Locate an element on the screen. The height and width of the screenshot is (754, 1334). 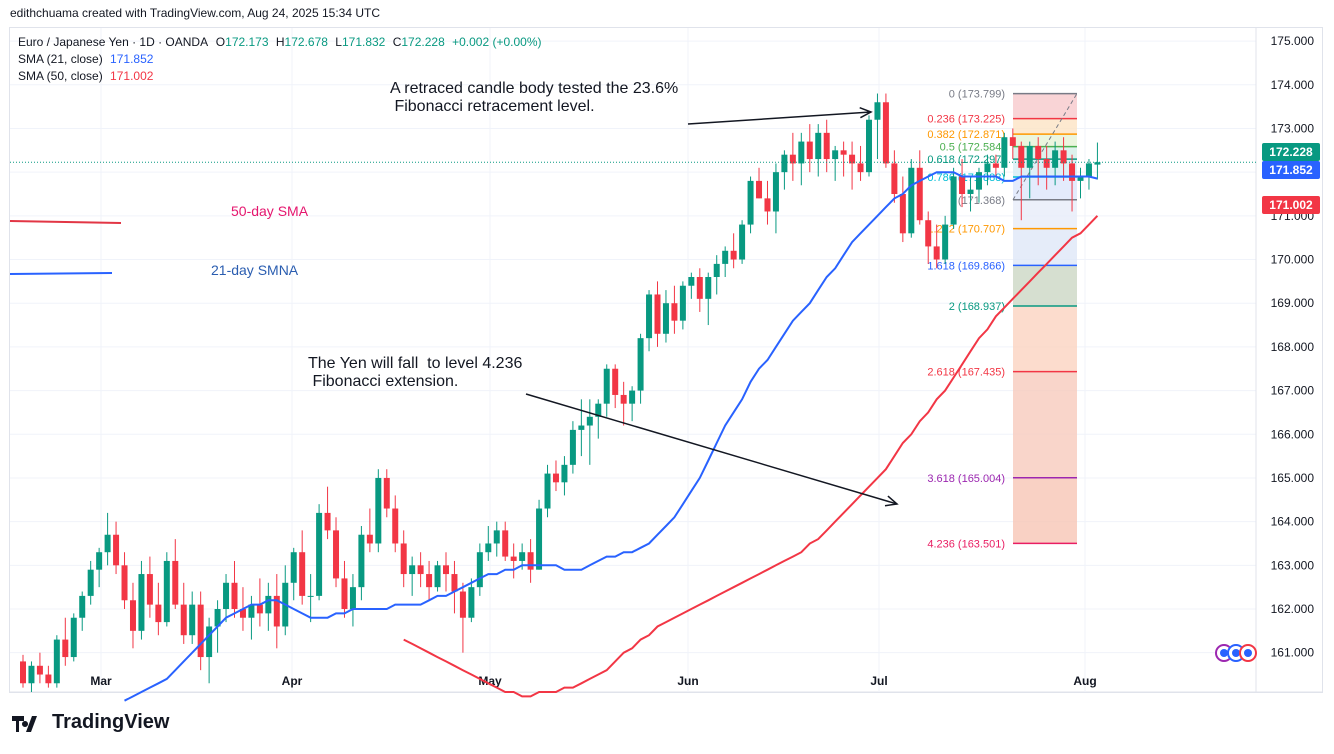
fib-level-label: 0.382 (172.871) is located at coordinates (966, 135).